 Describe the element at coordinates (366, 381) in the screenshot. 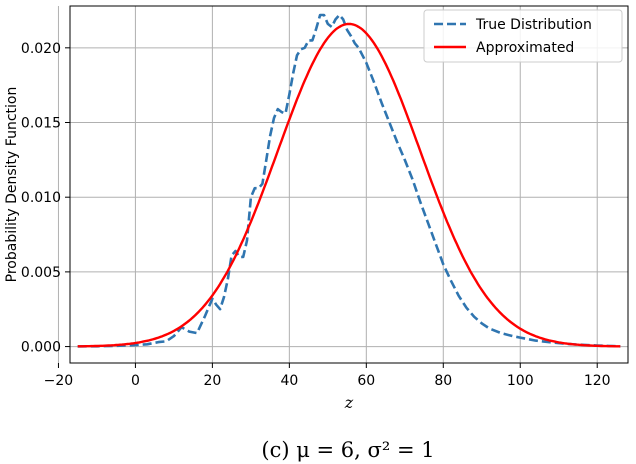

I see `x-tick-label: 60` at that location.